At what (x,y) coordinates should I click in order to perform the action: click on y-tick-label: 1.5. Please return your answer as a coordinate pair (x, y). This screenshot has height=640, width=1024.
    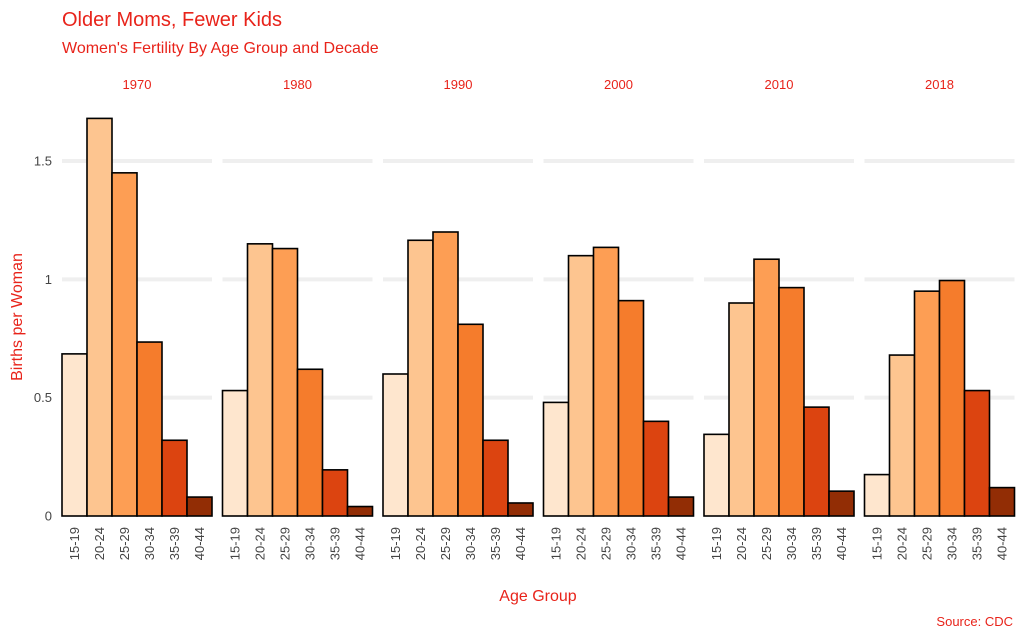
    Looking at the image, I should click on (43, 161).